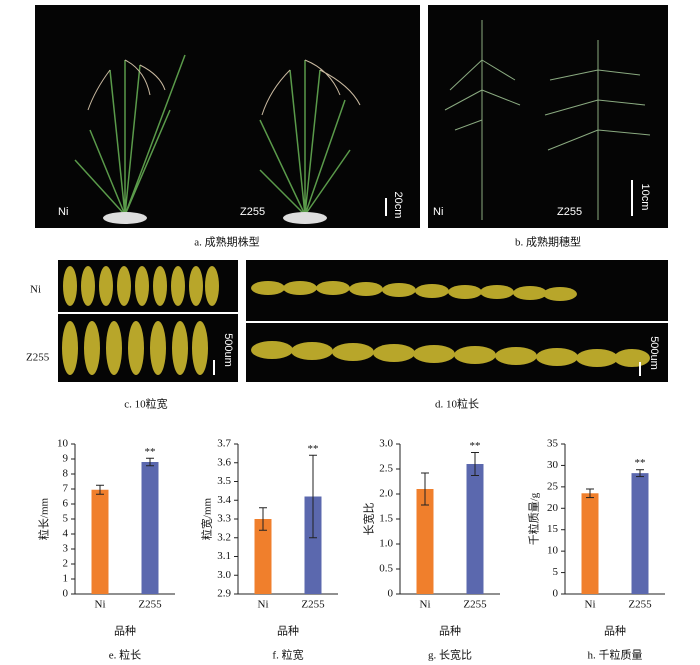 This screenshot has height=665, width=700. I want to click on y-tick-label: 3.6, so click(224, 462).